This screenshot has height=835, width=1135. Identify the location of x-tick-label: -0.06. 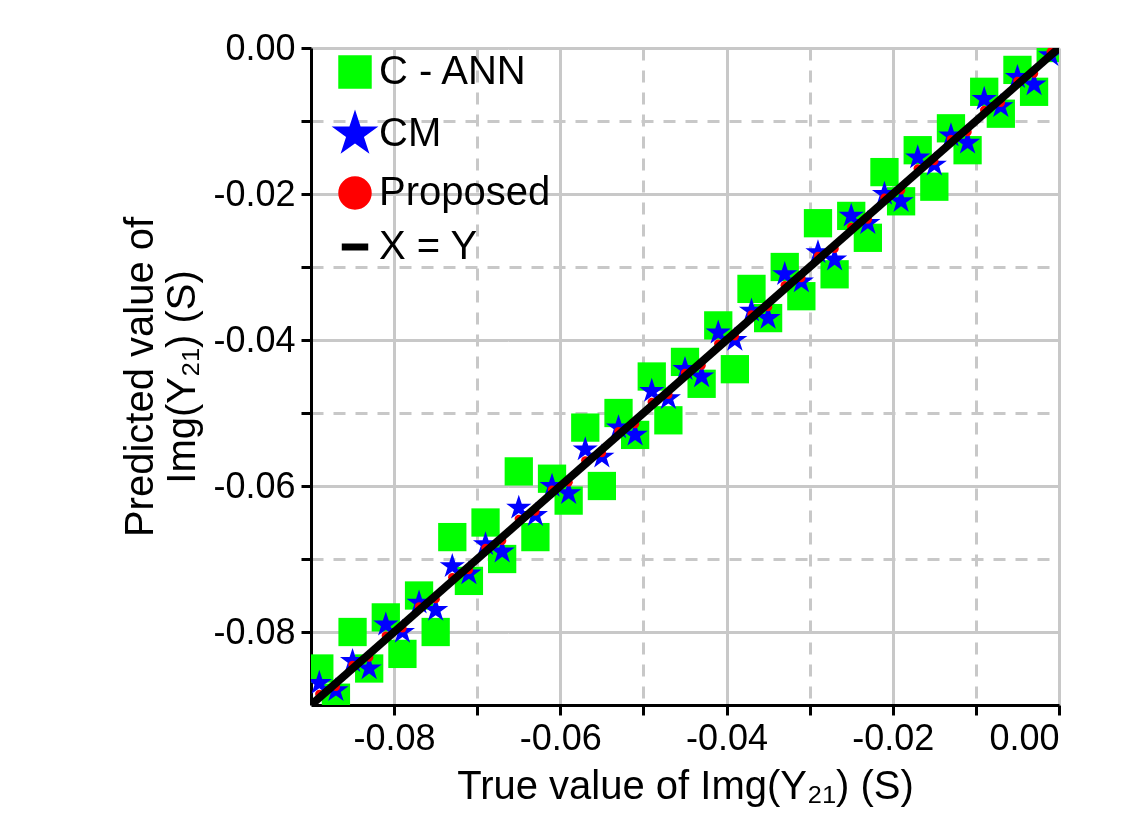
(560, 737).